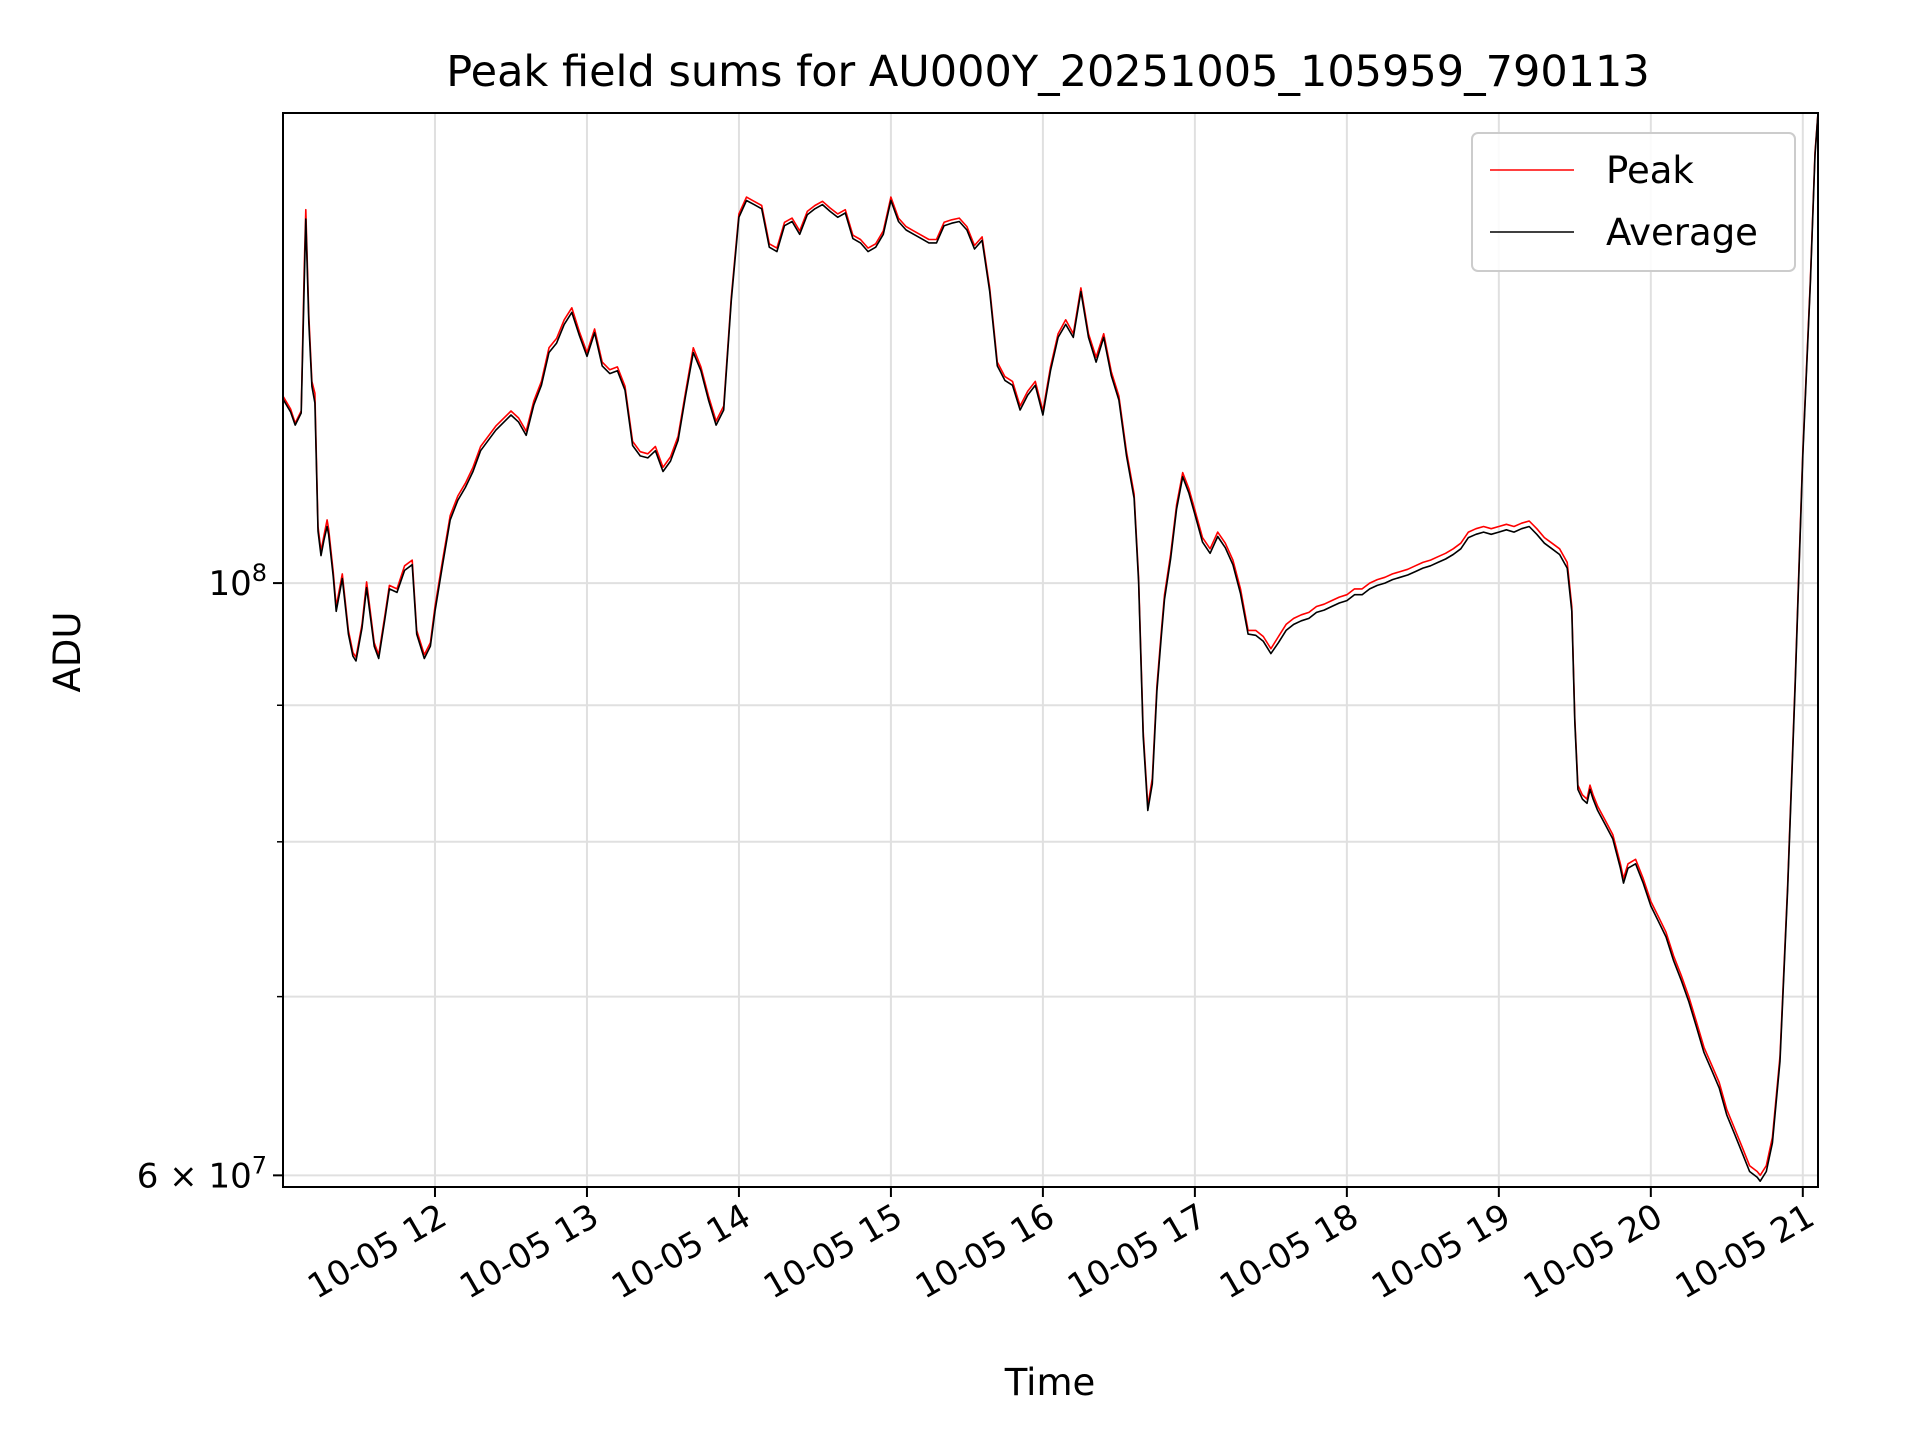 This screenshot has height=1440, width=1920. I want to click on y-tick-label: 6 × 107, so click(202, 1173).